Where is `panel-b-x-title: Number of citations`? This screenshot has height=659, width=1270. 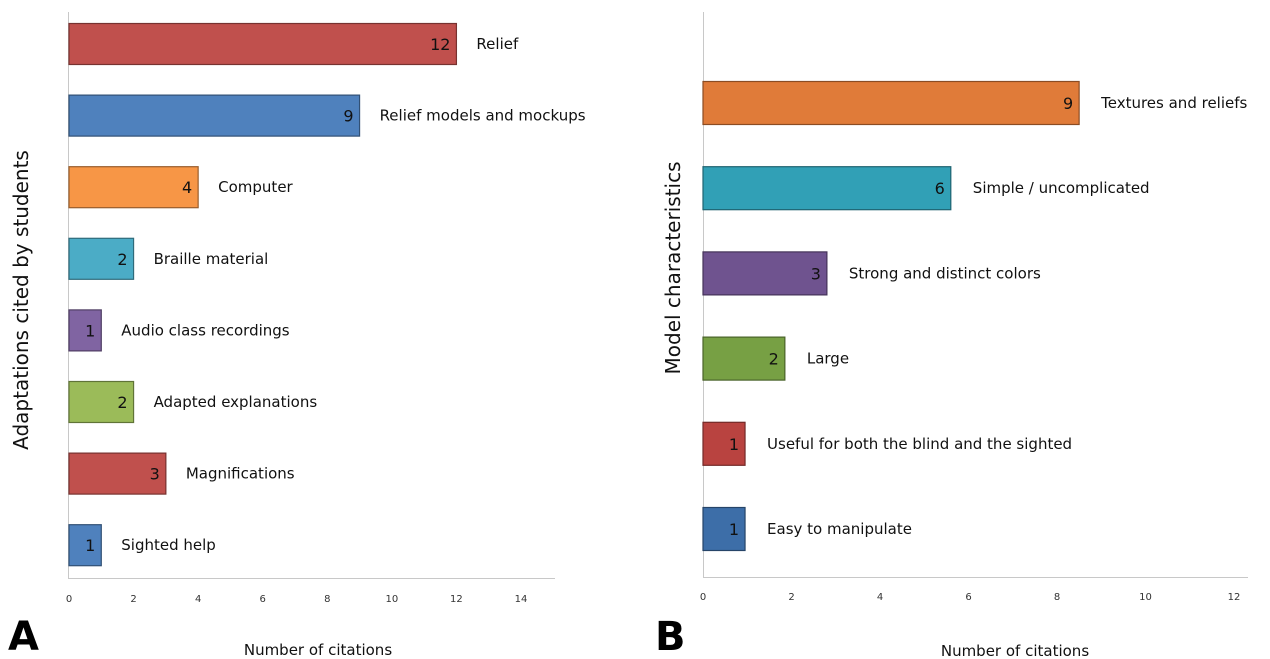
panel-b-x-title: Number of citations is located at coordinates (1015, 650).